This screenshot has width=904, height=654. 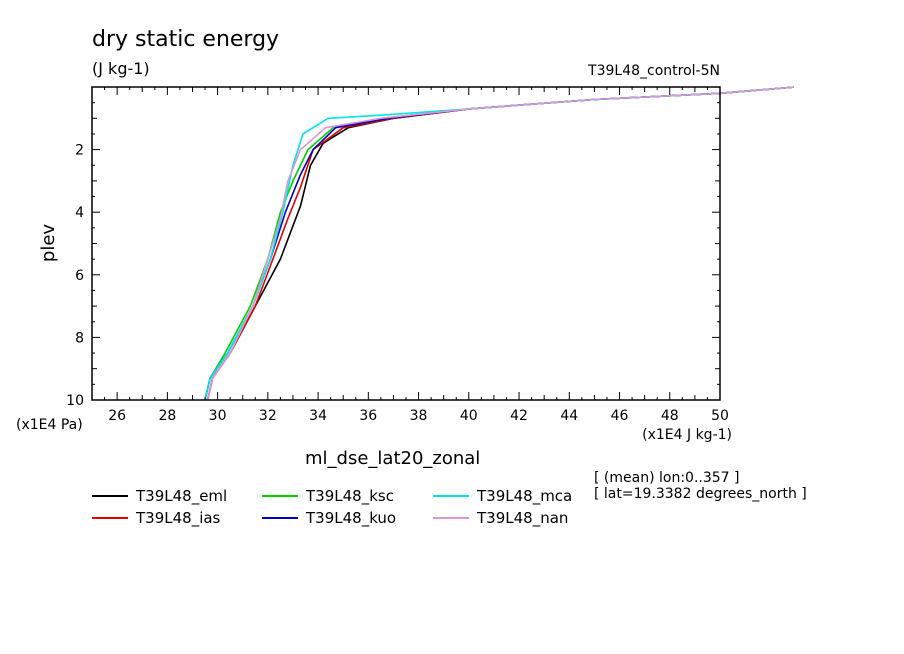 I want to click on y-tick-label: 8, so click(x=79, y=338).